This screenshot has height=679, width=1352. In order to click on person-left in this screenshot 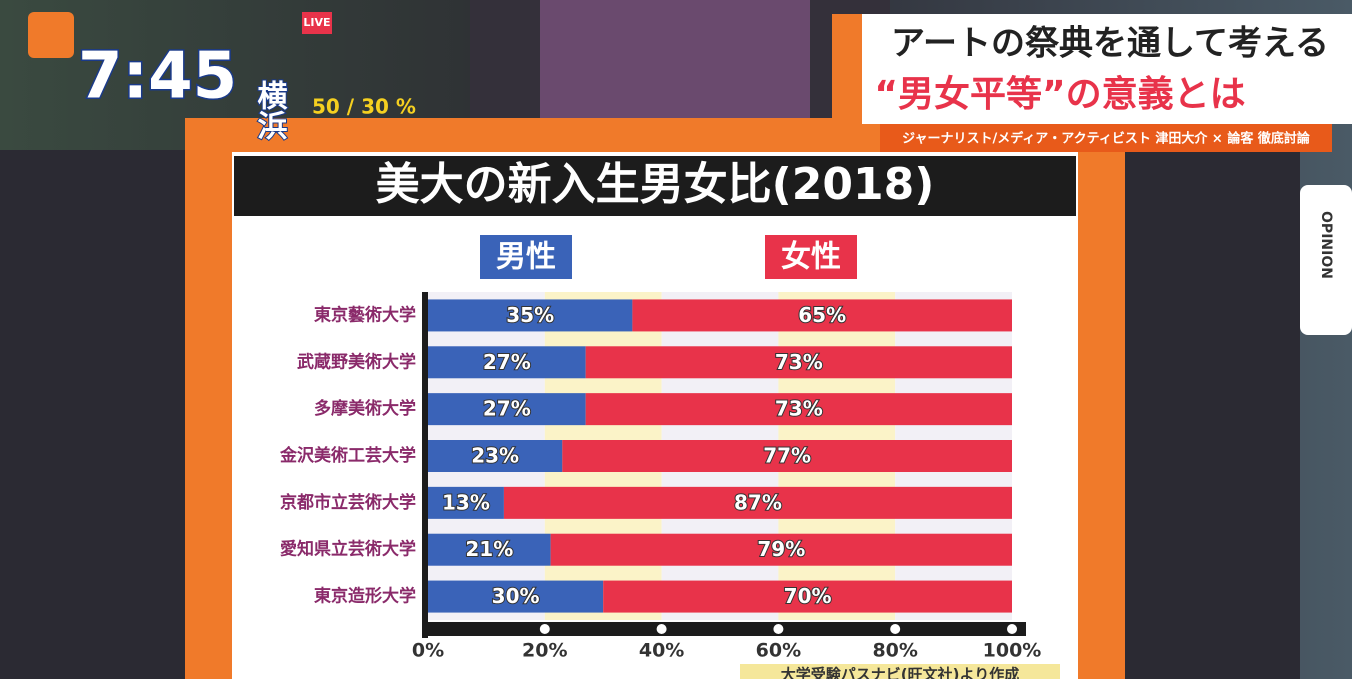, I will do `click(100, 414)`.